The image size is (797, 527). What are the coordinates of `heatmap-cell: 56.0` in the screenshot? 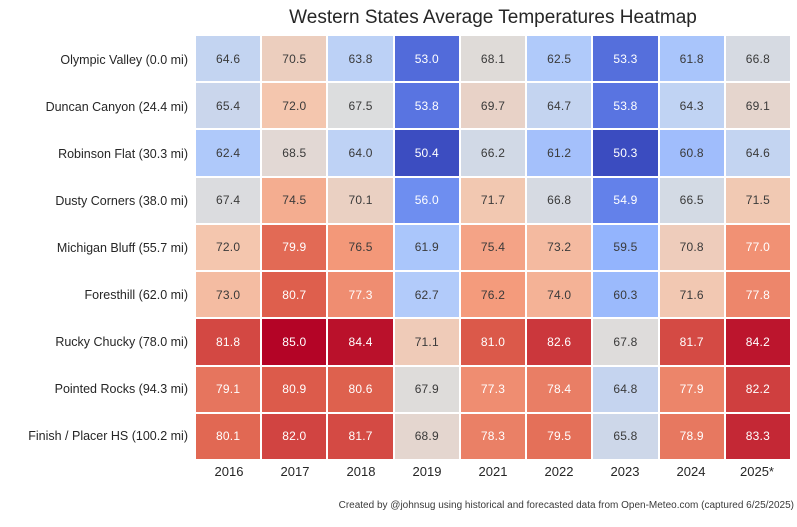 It's located at (426, 200).